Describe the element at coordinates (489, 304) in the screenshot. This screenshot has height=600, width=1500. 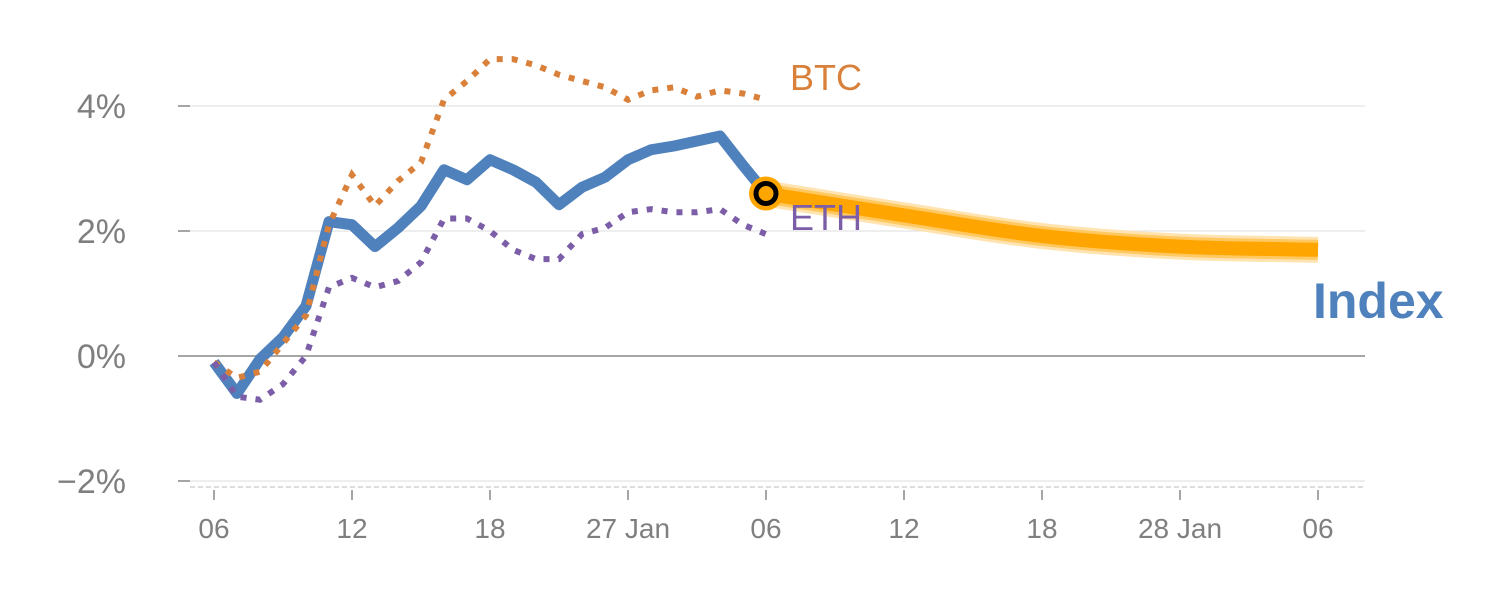
I see `eth-line` at that location.